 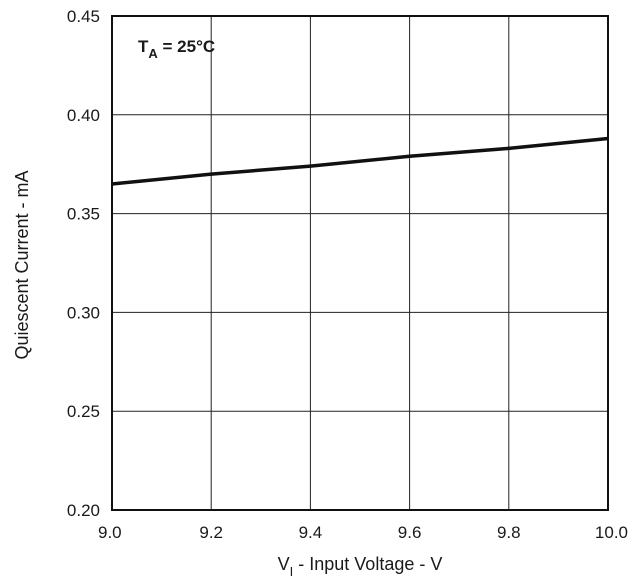 I want to click on x-tick-label: 10.0, so click(x=611, y=532).